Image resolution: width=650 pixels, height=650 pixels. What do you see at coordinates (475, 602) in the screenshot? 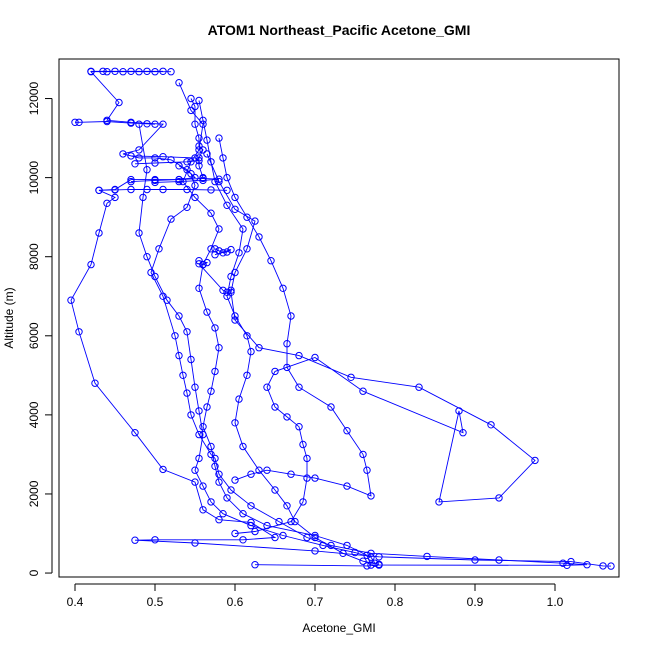
I see `x-tick-label: 0.9` at bounding box center [475, 602].